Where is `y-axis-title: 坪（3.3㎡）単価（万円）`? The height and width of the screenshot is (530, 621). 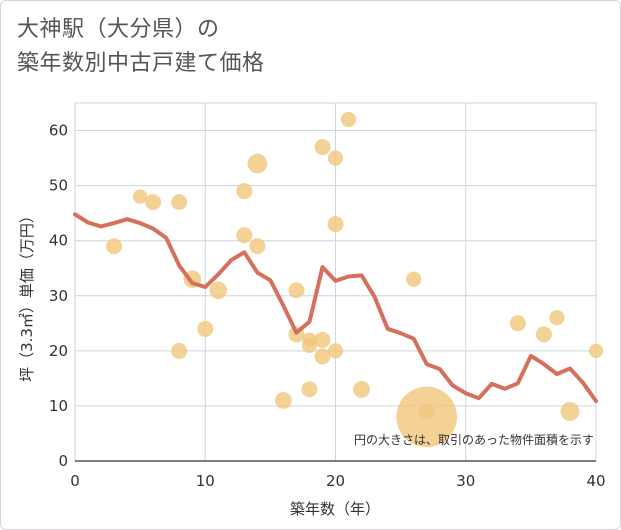 y-axis-title: 坪（3.3㎡）単価（万円） is located at coordinates (27, 295).